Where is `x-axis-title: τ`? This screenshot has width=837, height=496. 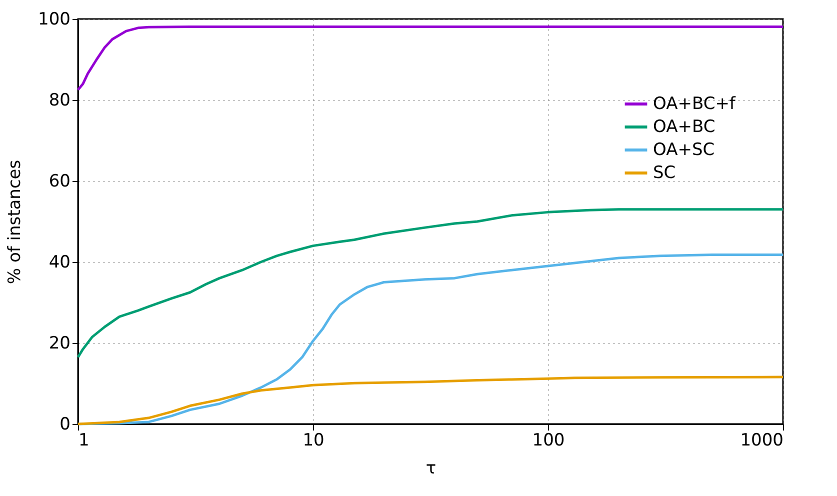
x-axis-title: τ is located at coordinates (431, 468).